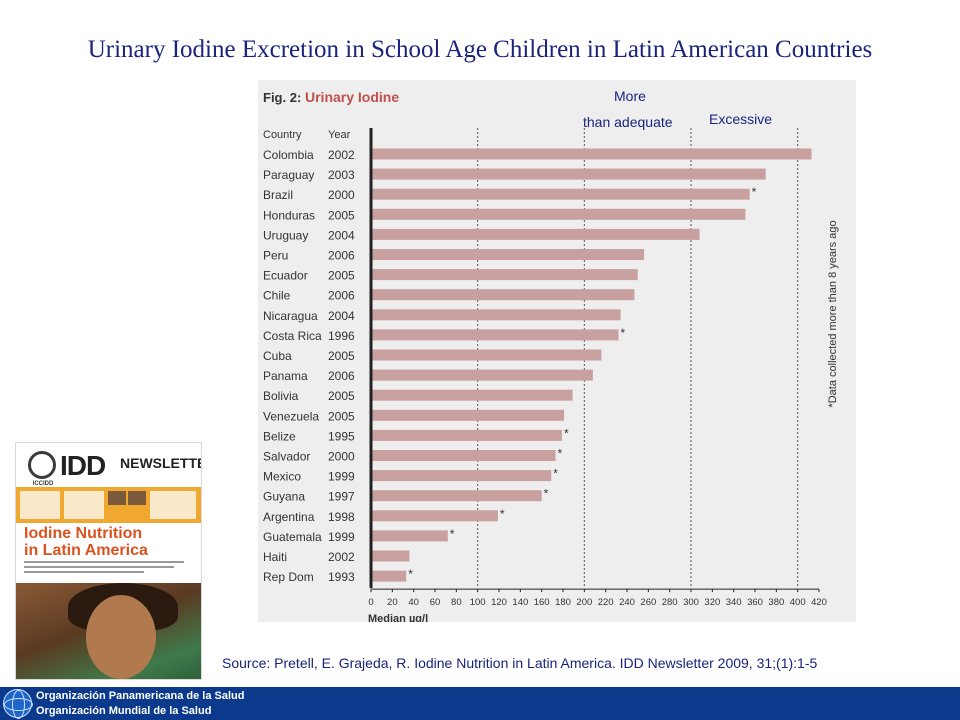  What do you see at coordinates (292, 537) in the screenshot?
I see `country-label: Guatemala` at bounding box center [292, 537].